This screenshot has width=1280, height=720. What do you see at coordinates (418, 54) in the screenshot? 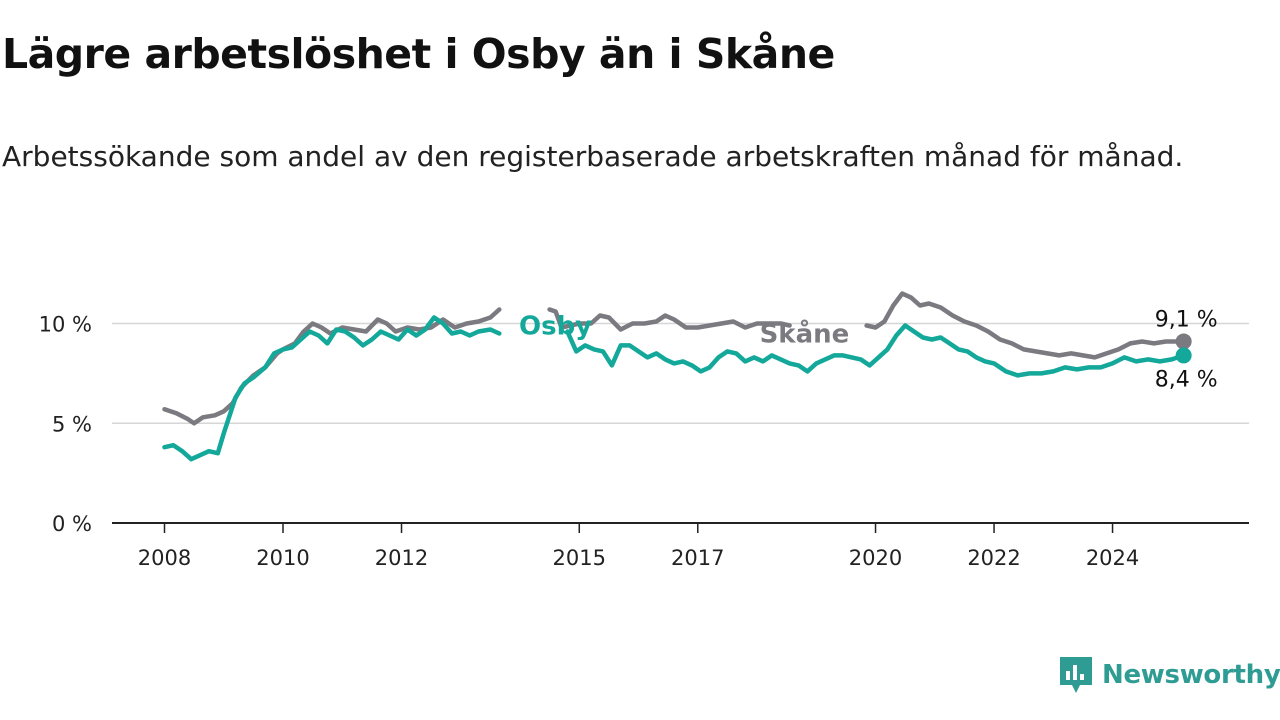
I see `chart-title: Lägre arbetslöshet i Osby än i Skåne` at bounding box center [418, 54].